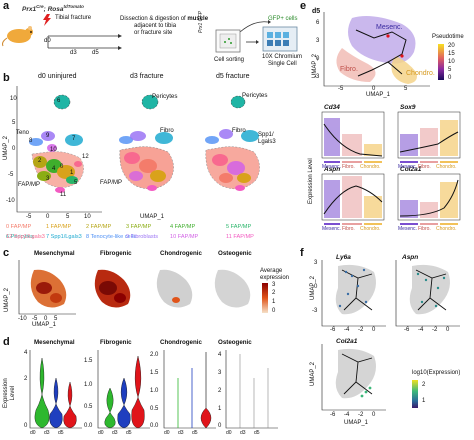 This screenshot has width=474, height=440. I want to click on gfp-cells-label: GFP+ cells, so click(283, 19).